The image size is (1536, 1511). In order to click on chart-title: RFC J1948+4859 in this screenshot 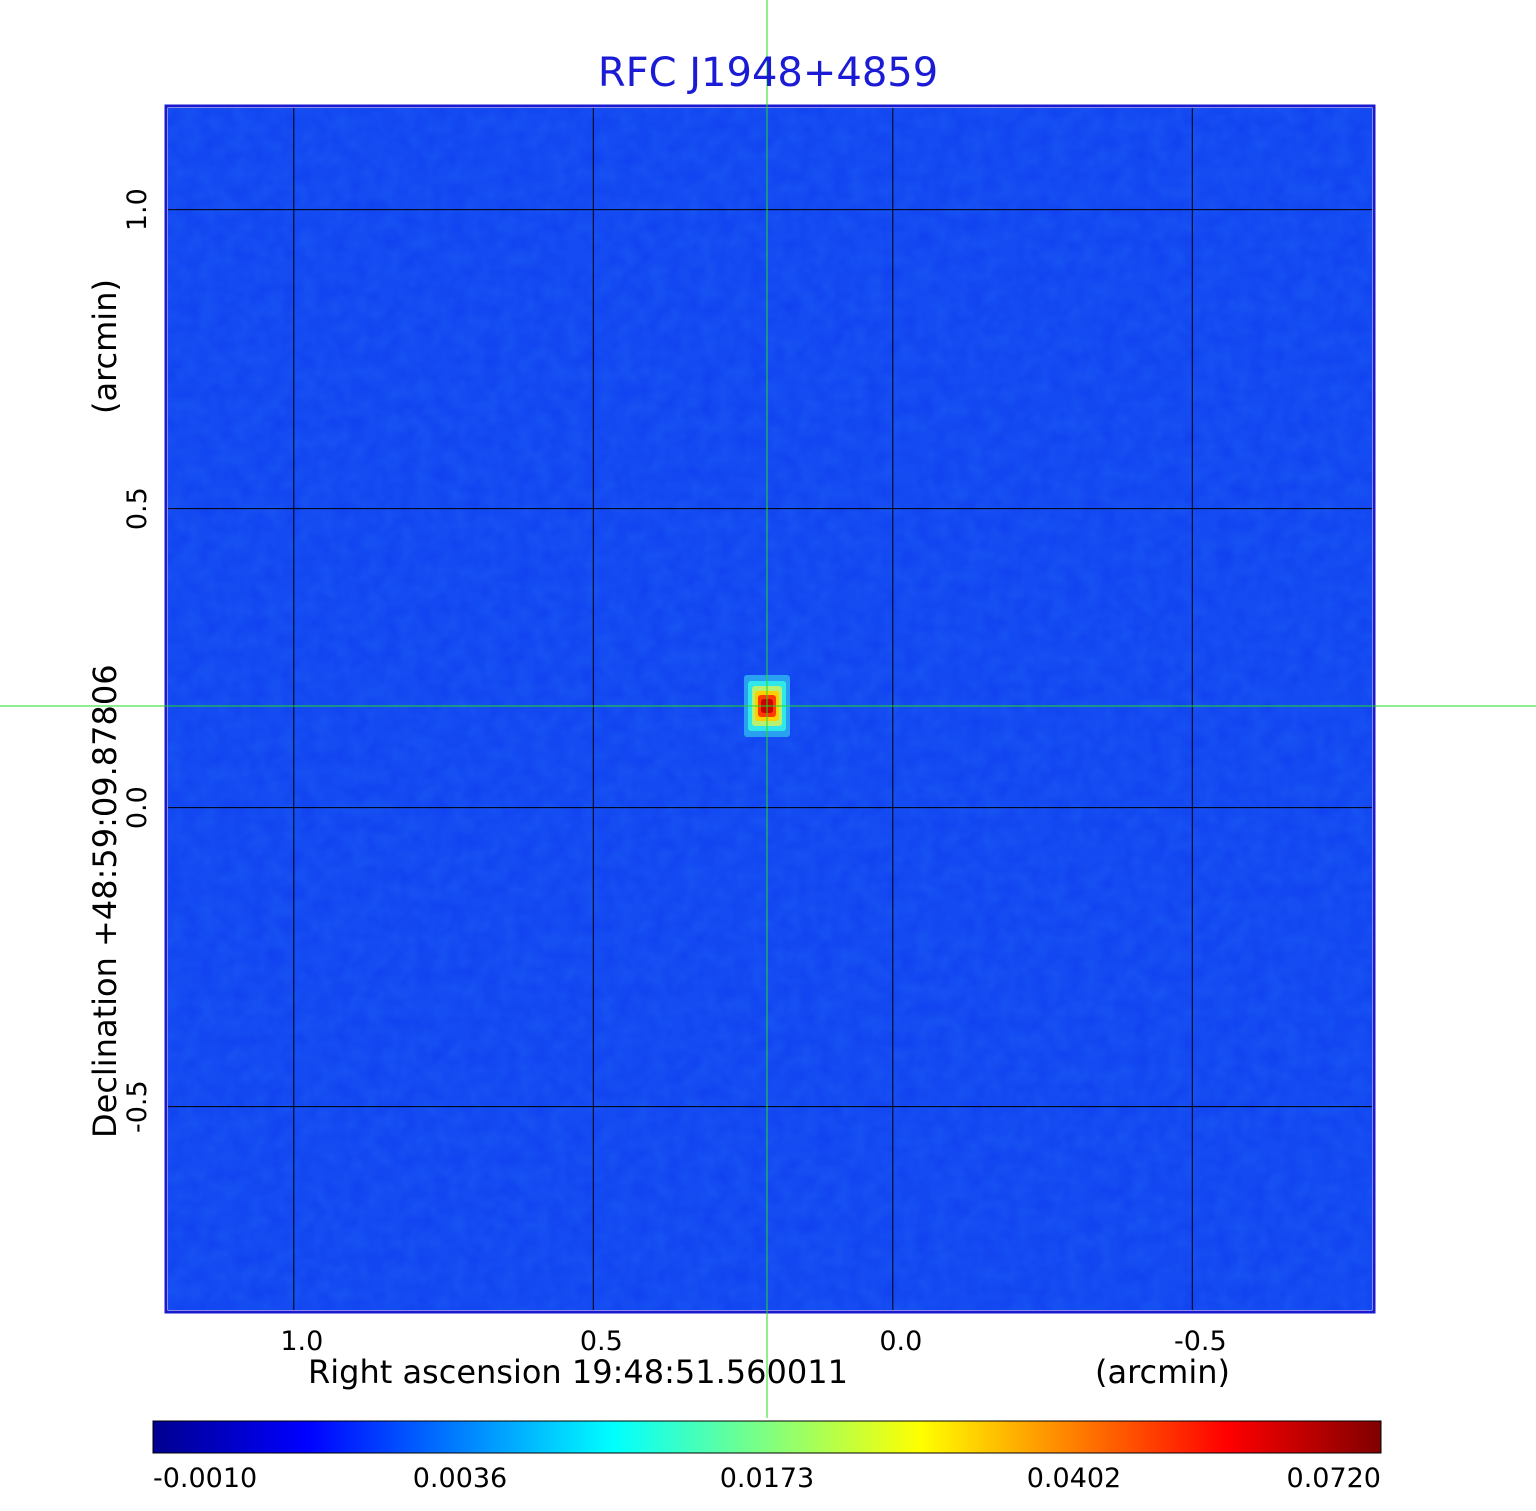, I will do `click(768, 73)`.